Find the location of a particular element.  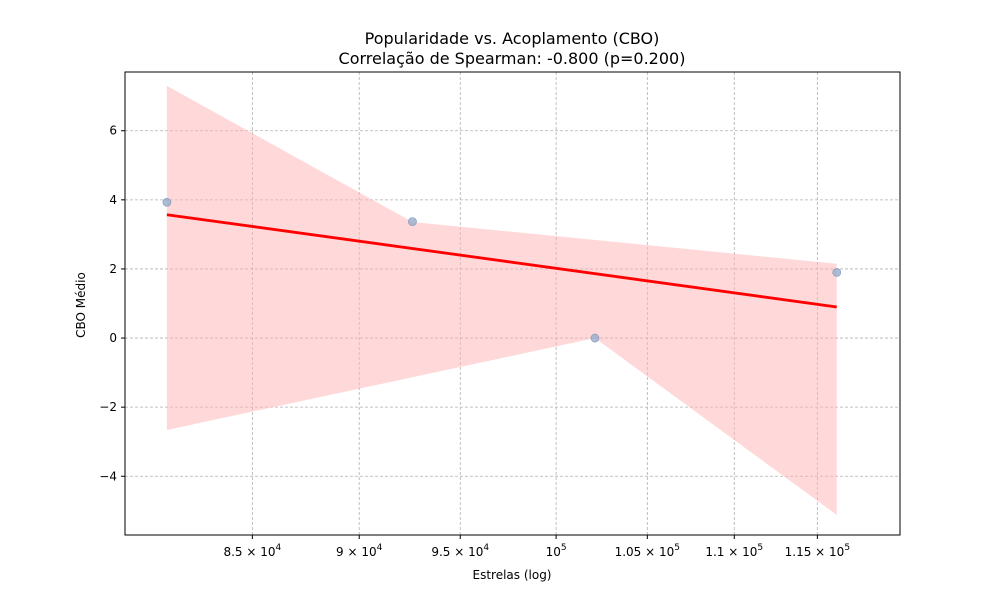

x-axis-label: Estrelas (log) is located at coordinates (511, 575).